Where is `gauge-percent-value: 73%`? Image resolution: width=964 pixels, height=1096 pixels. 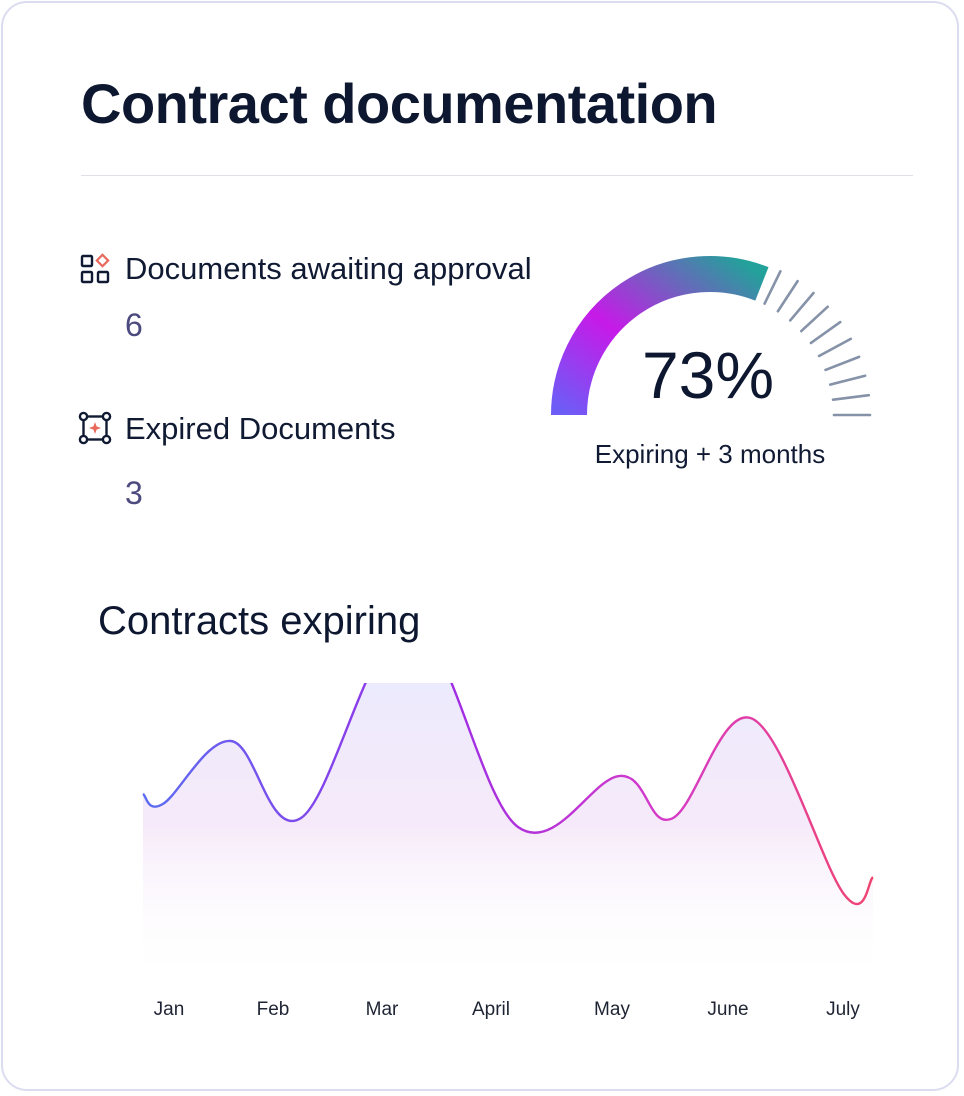 gauge-percent-value: 73% is located at coordinates (708, 375).